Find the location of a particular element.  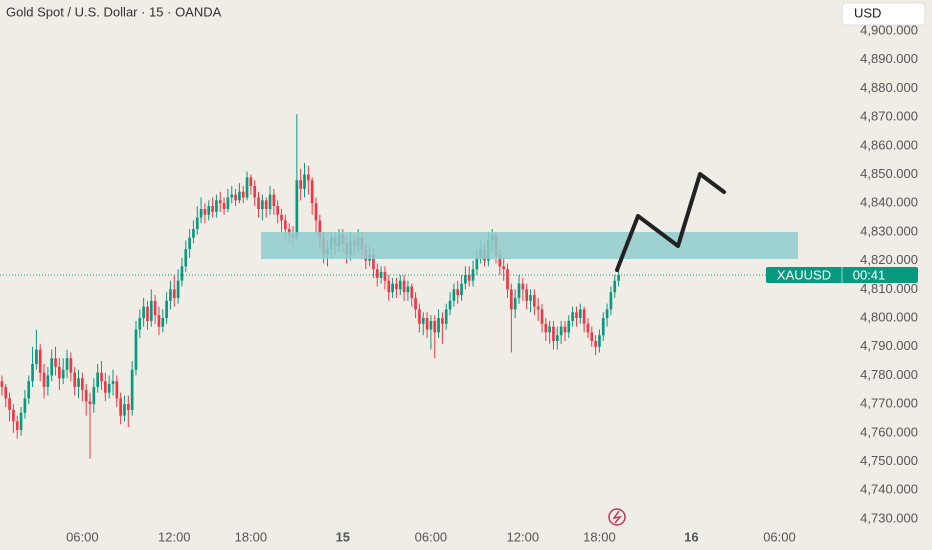

x-tick-label: 15 is located at coordinates (343, 536).